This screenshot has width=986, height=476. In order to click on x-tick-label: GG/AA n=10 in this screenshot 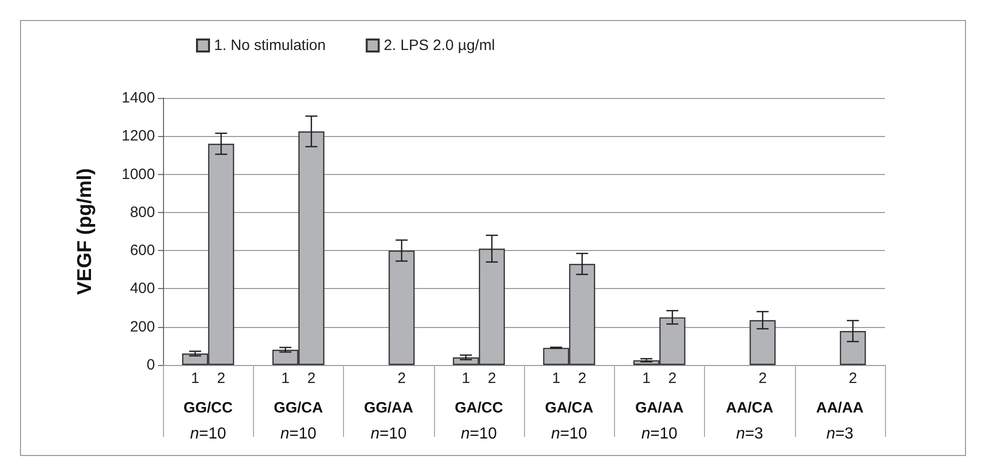, I will do `click(389, 421)`.